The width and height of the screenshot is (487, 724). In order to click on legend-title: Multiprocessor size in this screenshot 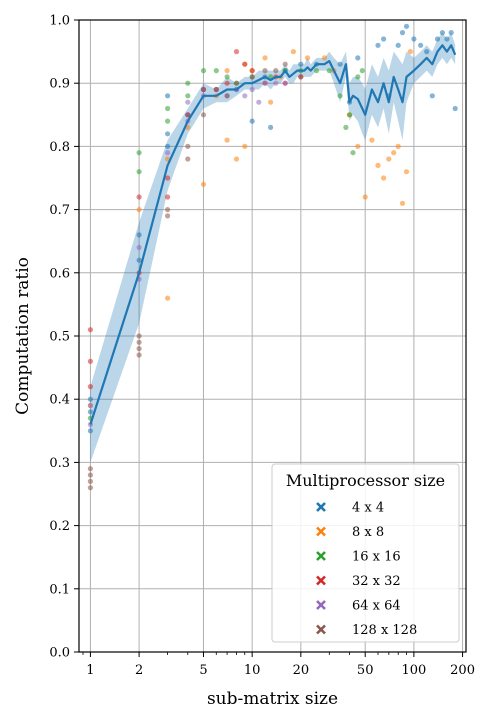, I will do `click(365, 480)`.